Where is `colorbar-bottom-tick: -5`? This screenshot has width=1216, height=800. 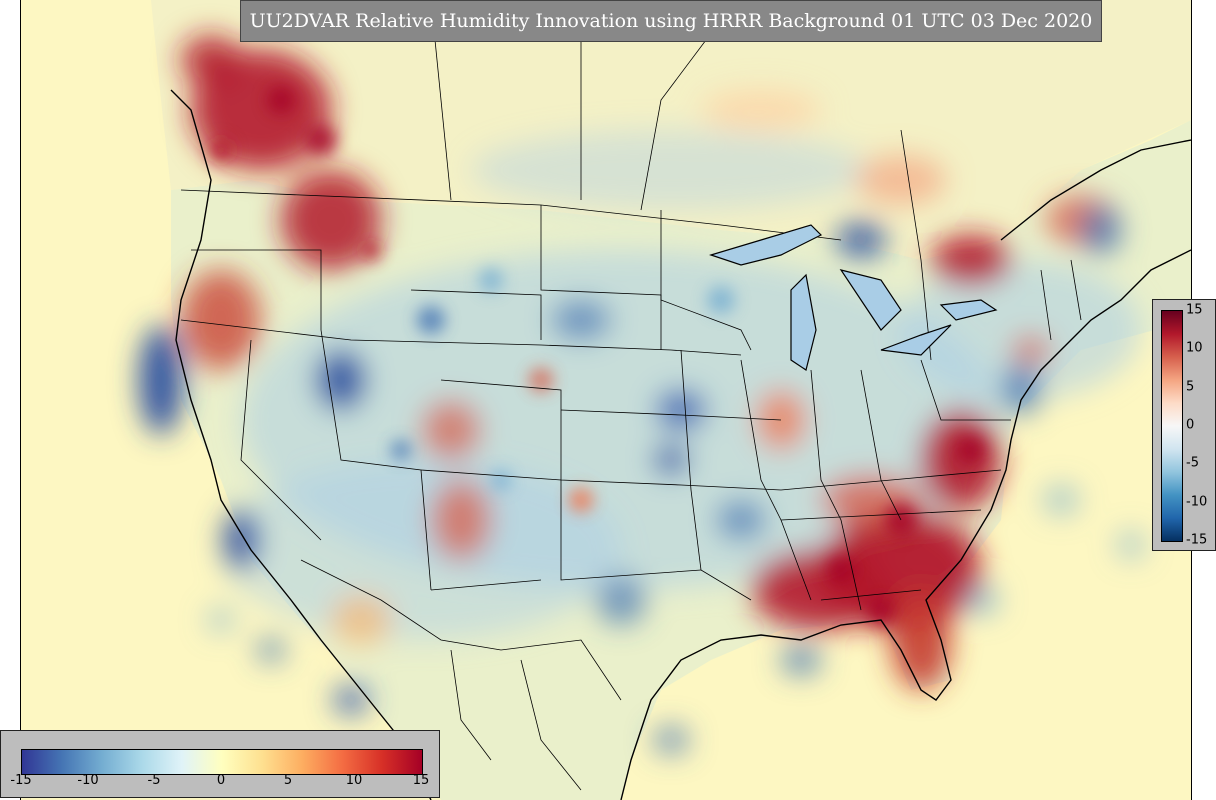 colorbar-bottom-tick: -5 is located at coordinates (154, 780).